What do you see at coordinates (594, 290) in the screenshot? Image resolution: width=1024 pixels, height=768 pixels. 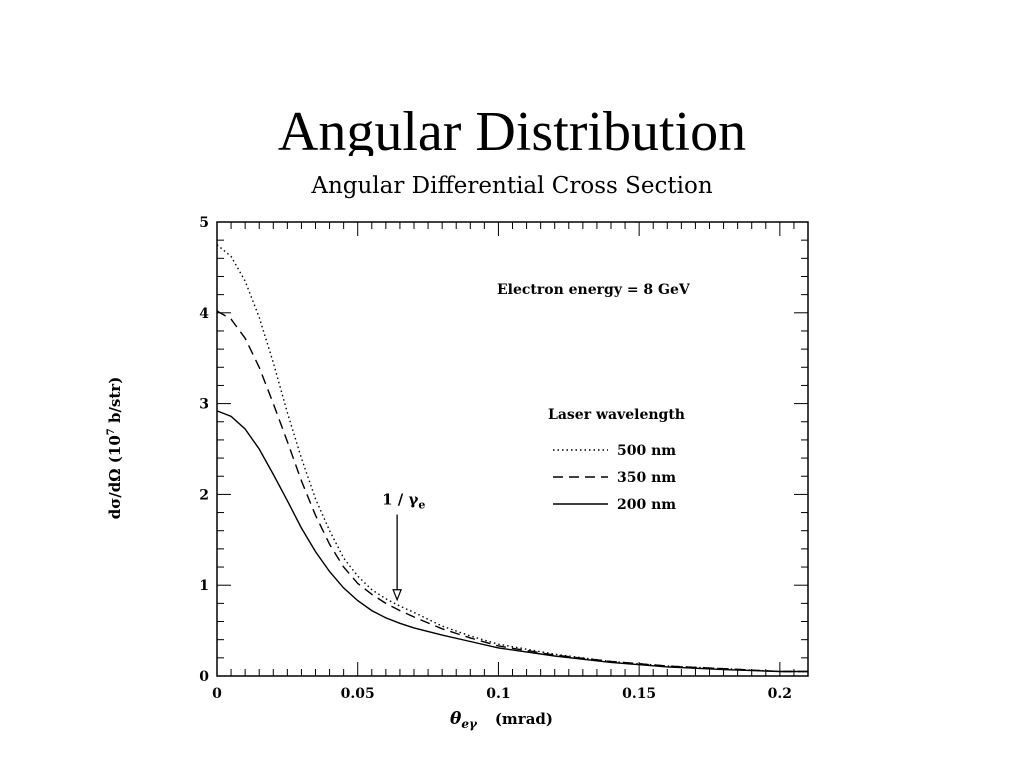 I see `electron-energy-annotation: Electron energy = 8 GeV` at bounding box center [594, 290].